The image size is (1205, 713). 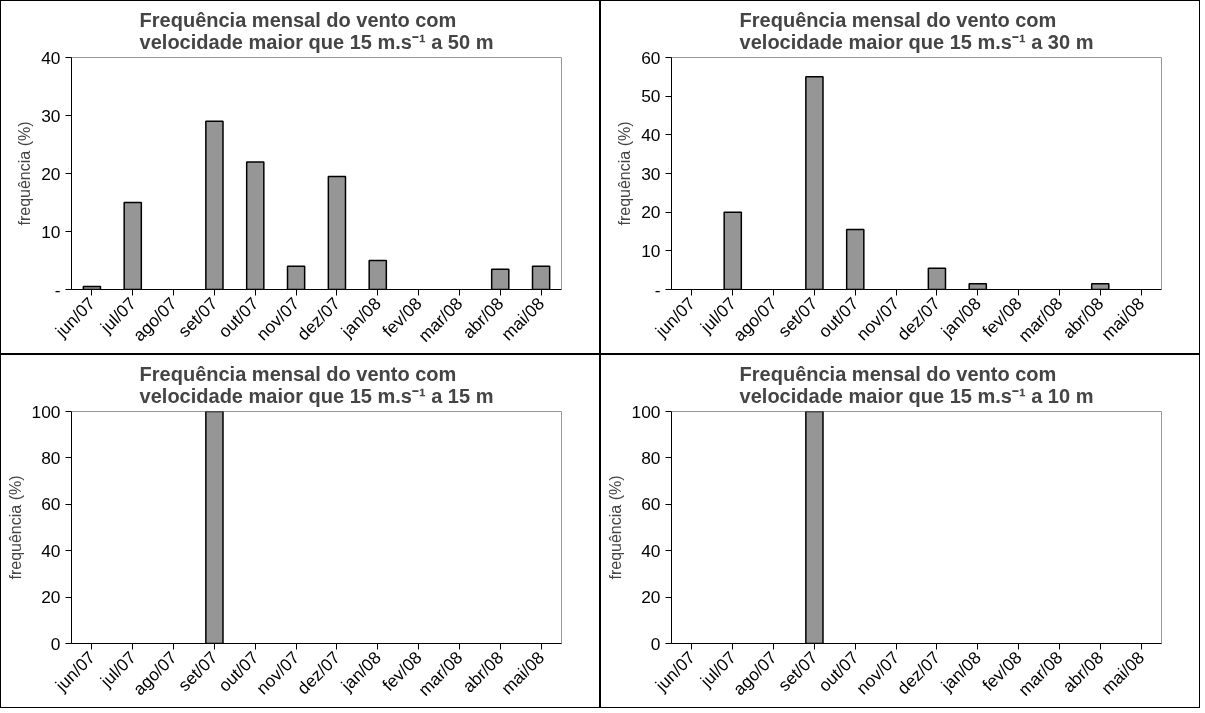 I want to click on chart-title: Frequência mensal do vento com velocidade maior que 15 m.s⁻¹ a 15 m, so click(x=316, y=384).